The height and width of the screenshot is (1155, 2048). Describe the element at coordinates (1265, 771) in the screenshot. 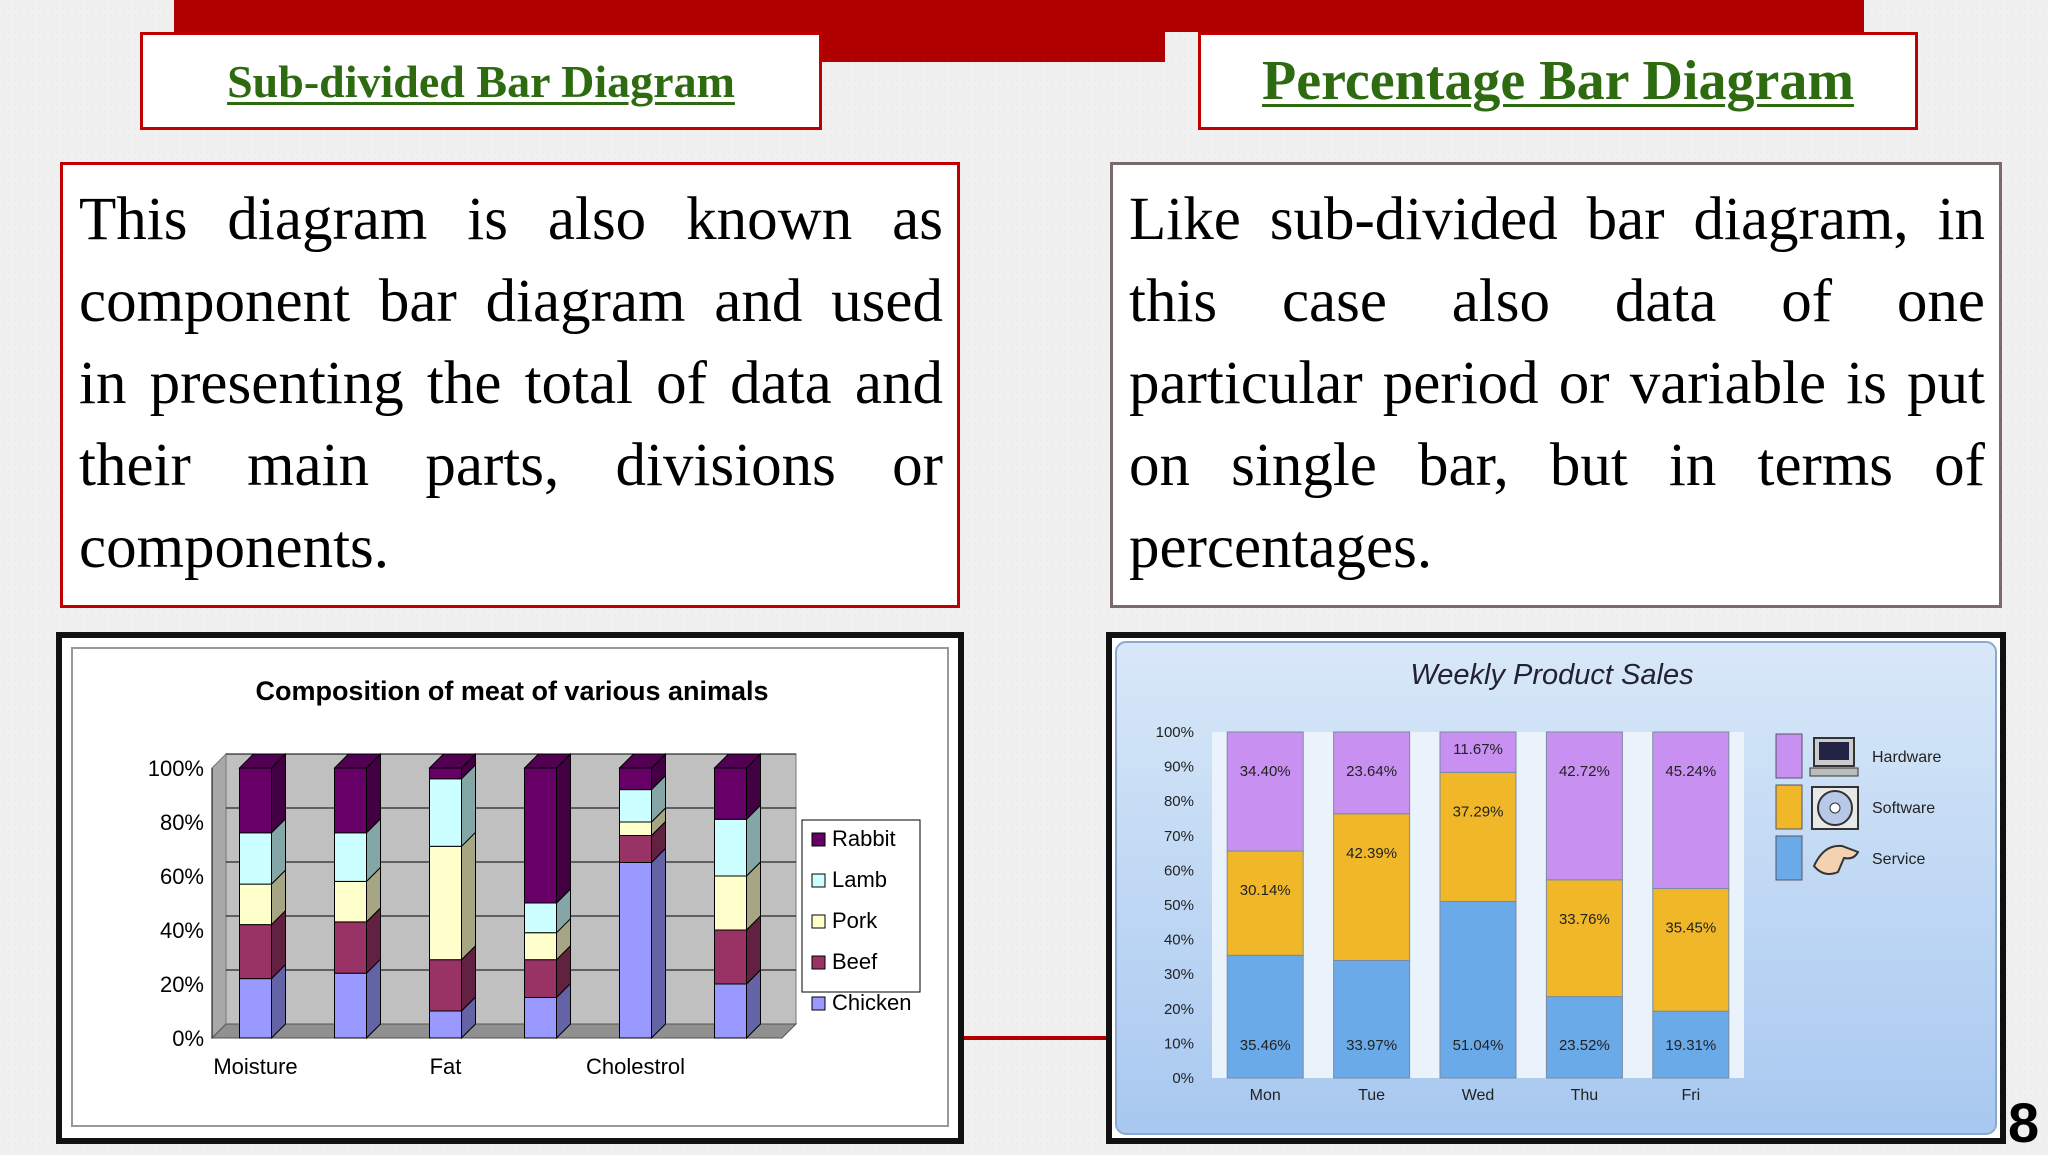

I see `data-label: 34.40%` at that location.